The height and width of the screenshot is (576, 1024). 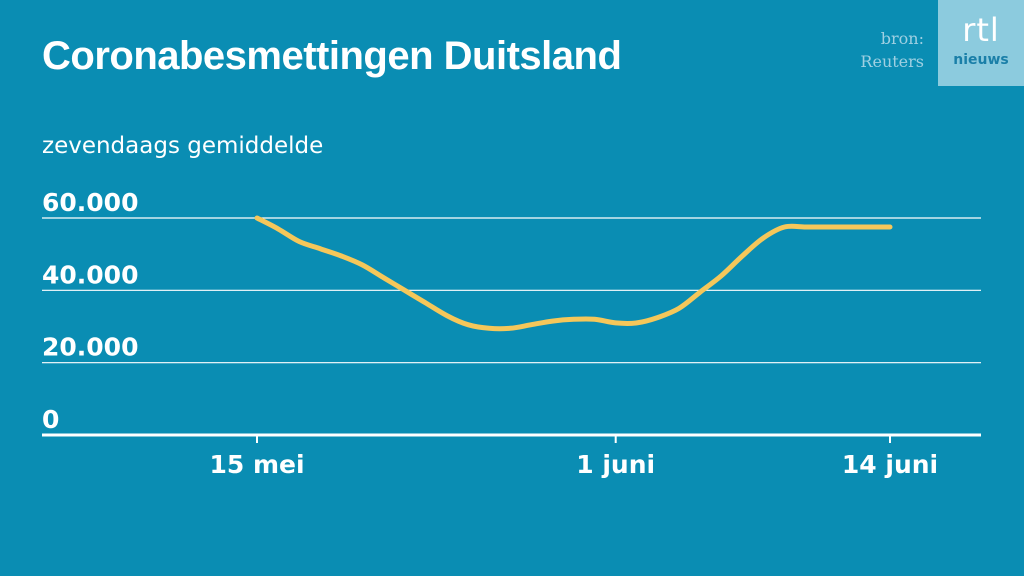 I want to click on y-tick-label: 60.000, so click(x=90, y=202).